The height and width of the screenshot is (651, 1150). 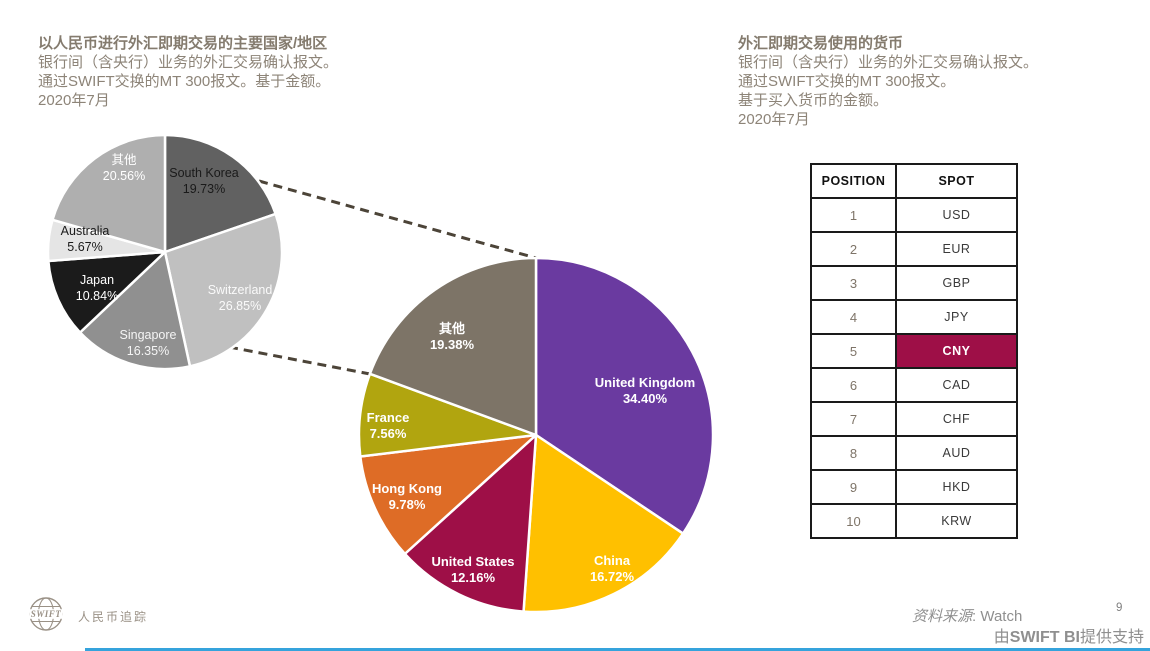 I want to click on left-subtitle-date: 2020年7月, so click(x=74, y=100).